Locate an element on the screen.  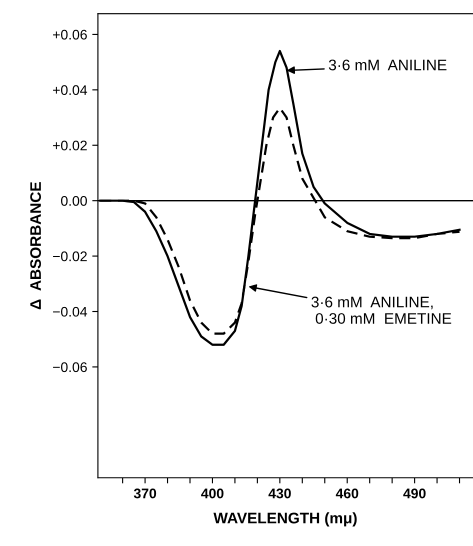
x-axis-title: WAVELENGTH (mμ) is located at coordinates (285, 519).